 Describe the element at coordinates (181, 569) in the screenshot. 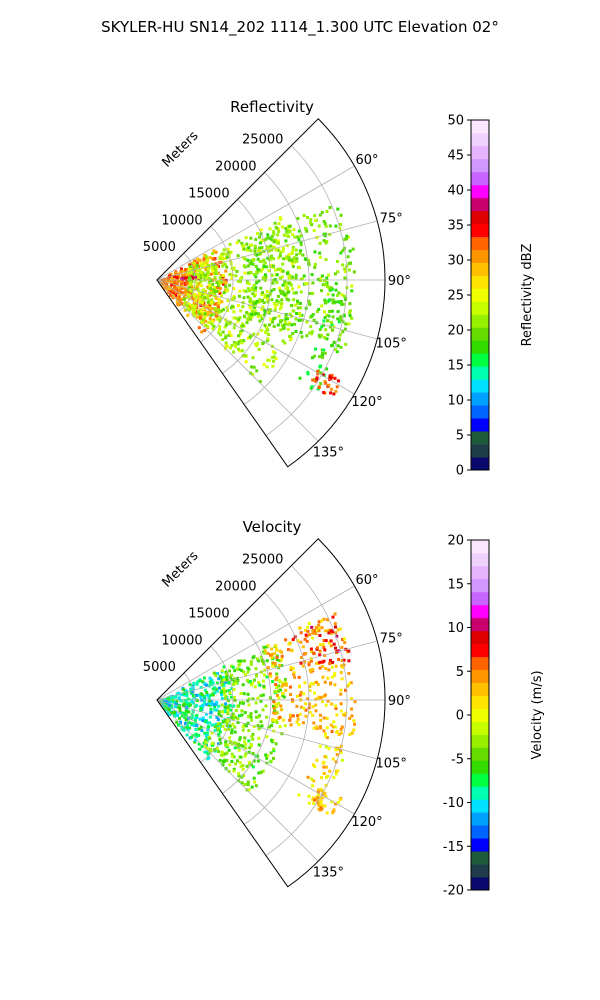

I see `velocity-range-axis-label: Meters` at that location.